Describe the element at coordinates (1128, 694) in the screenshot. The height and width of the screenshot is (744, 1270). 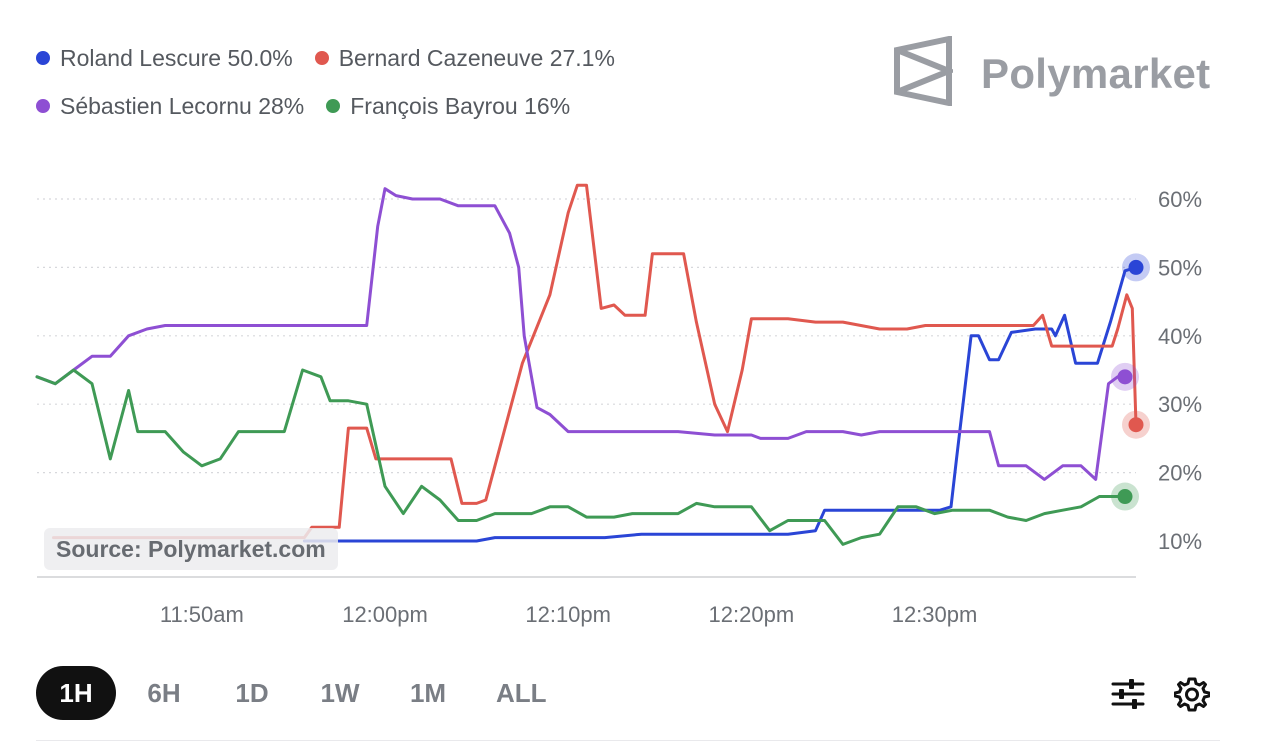
I see `filter-sliders-icon` at that location.